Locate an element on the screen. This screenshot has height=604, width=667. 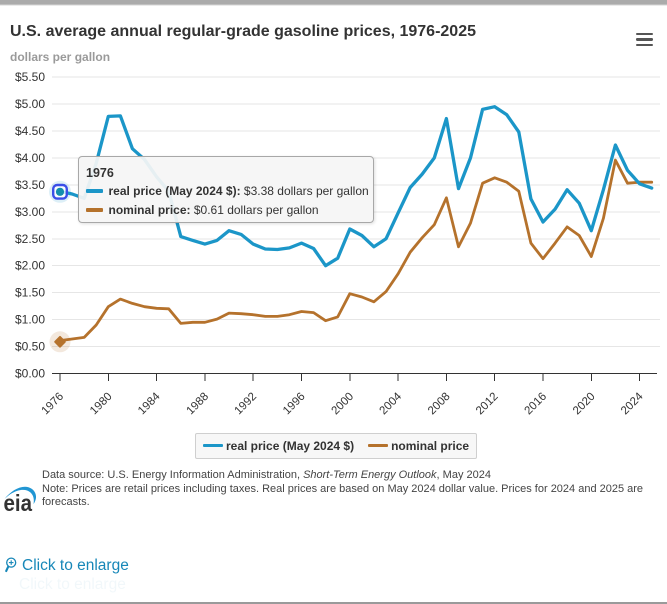
svg-text: $5.50 is located at coordinates (30, 77).